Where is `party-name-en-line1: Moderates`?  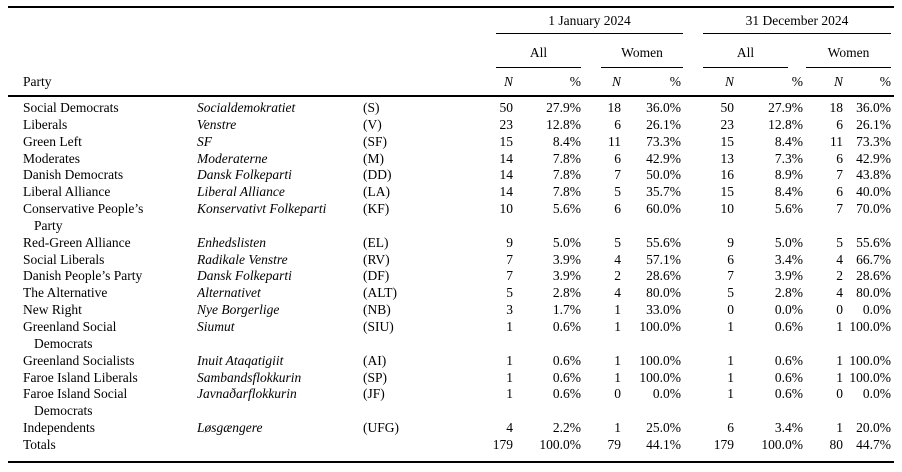 party-name-en-line1: Moderates is located at coordinates (51, 158).